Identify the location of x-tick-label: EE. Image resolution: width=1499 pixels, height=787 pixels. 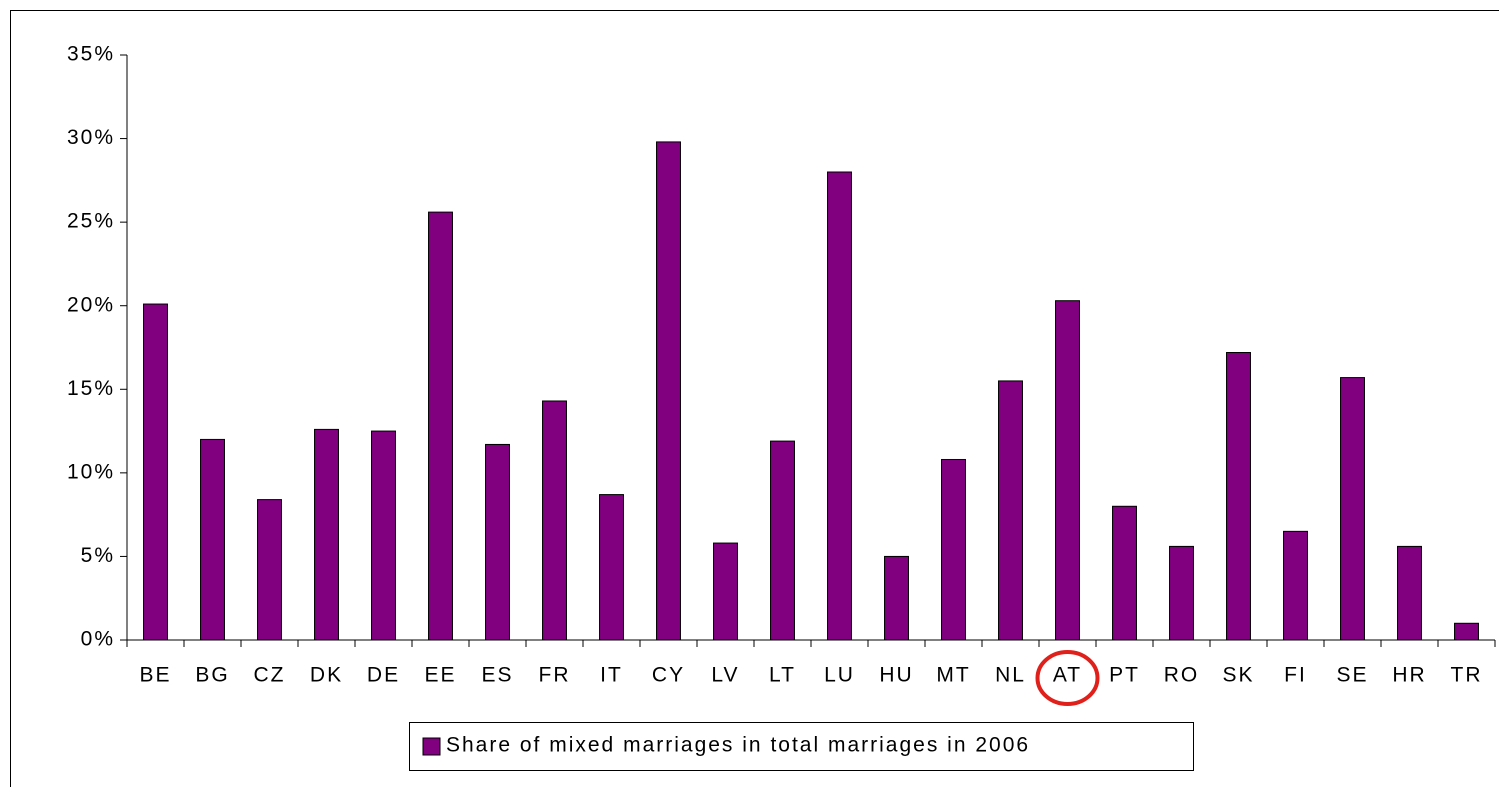
(440, 675).